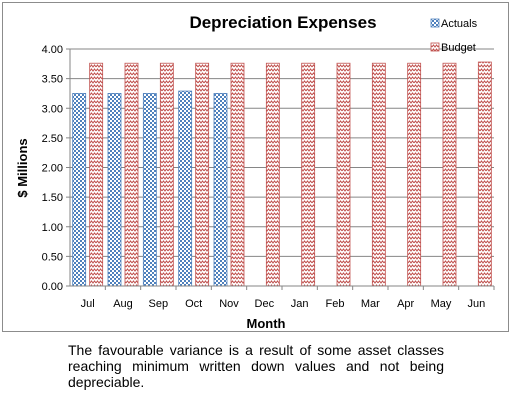 Image resolution: width=513 pixels, height=400 pixels. What do you see at coordinates (52, 198) in the screenshot?
I see `y-tick-label: 1.50` at bounding box center [52, 198].